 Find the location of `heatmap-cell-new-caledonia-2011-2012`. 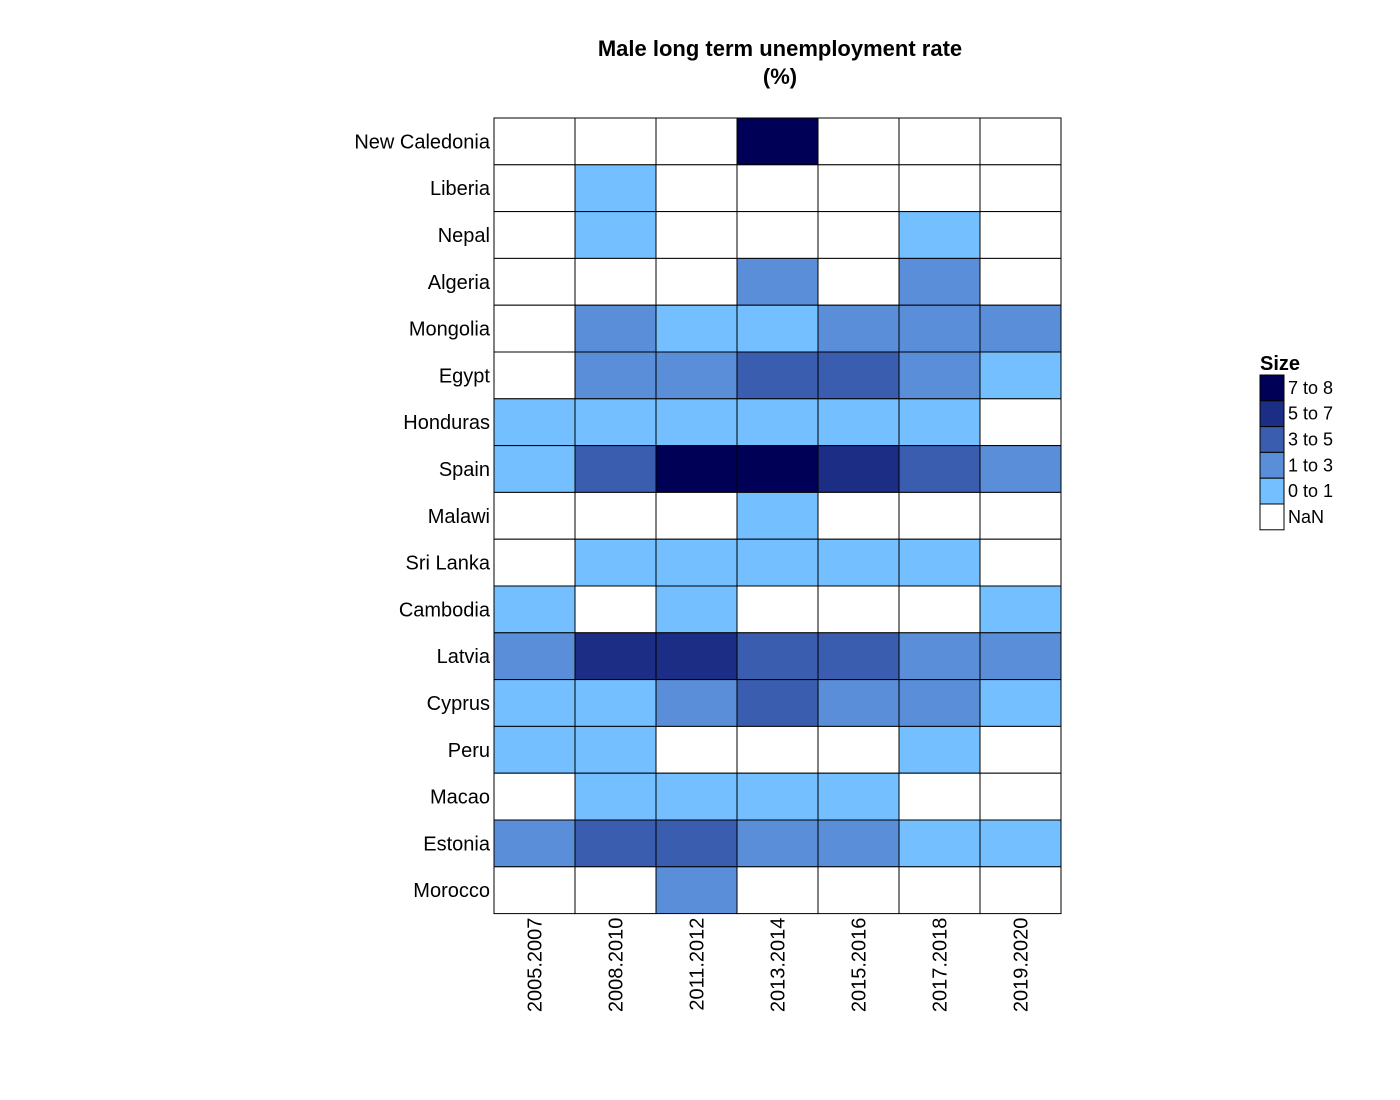

heatmap-cell-new-caledonia-2011-2012 is located at coordinates (696, 141).